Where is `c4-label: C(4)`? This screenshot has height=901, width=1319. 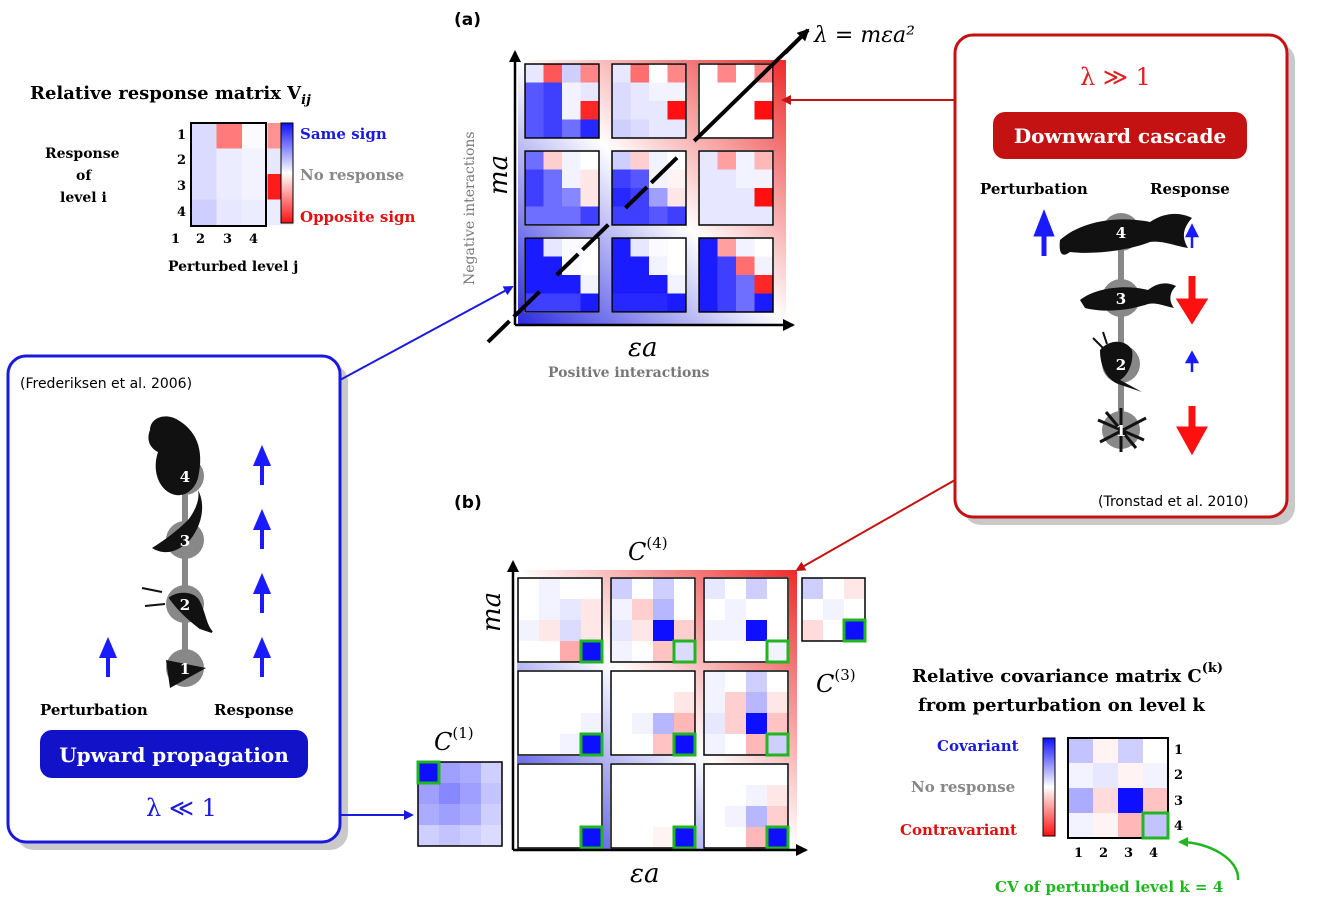
c4-label: C(4) is located at coordinates (648, 550).